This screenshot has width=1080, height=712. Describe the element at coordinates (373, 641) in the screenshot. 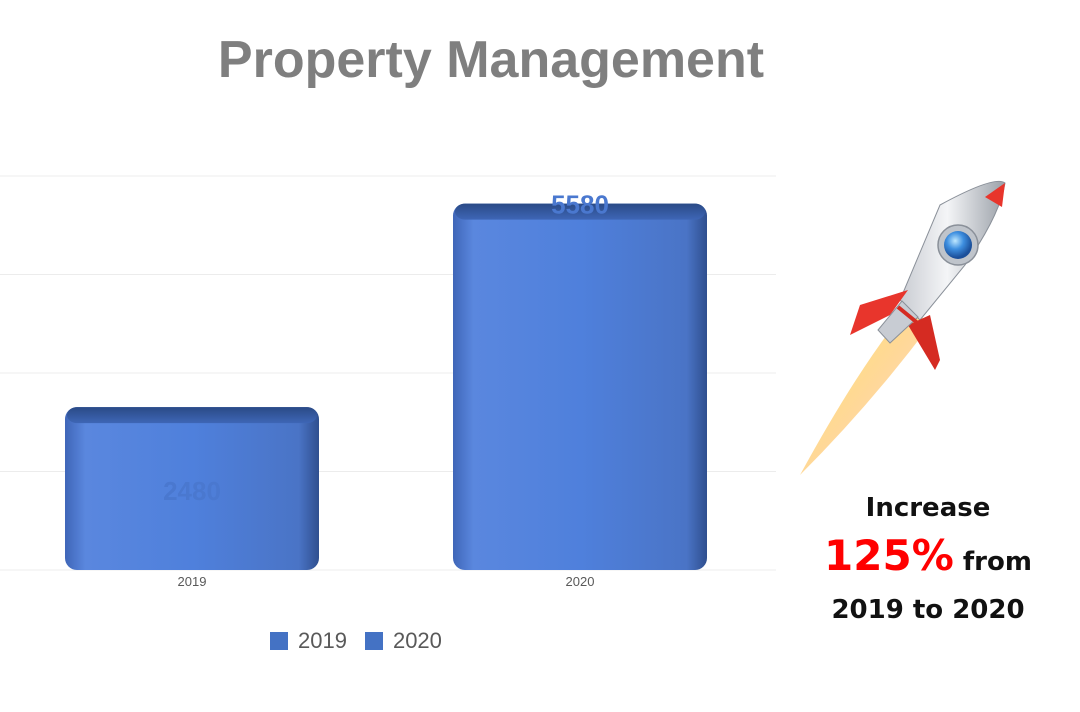

I see `legend-swatch-2020` at that location.